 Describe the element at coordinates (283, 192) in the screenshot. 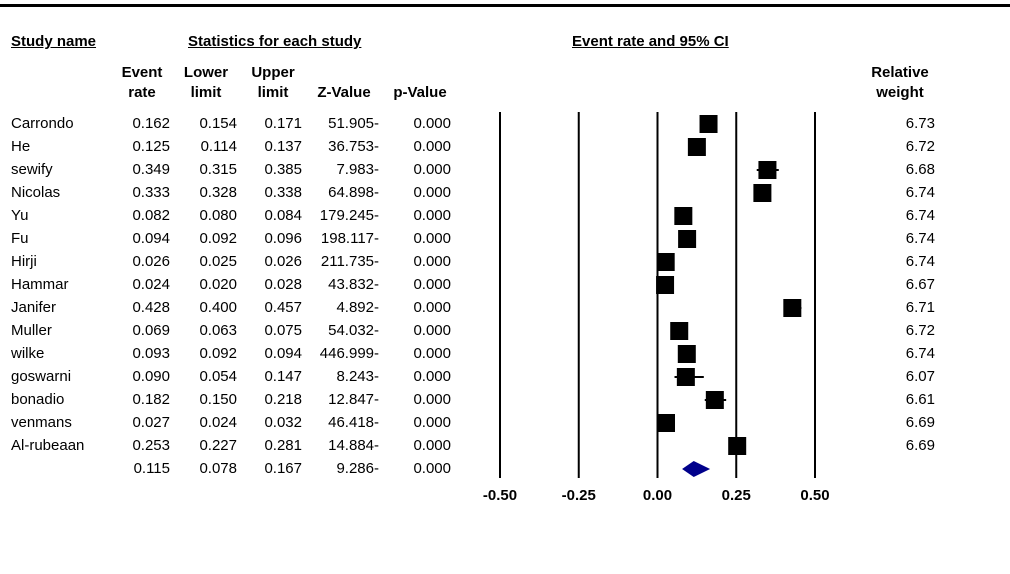

I see `upper-limit-cell: 0.338` at that location.